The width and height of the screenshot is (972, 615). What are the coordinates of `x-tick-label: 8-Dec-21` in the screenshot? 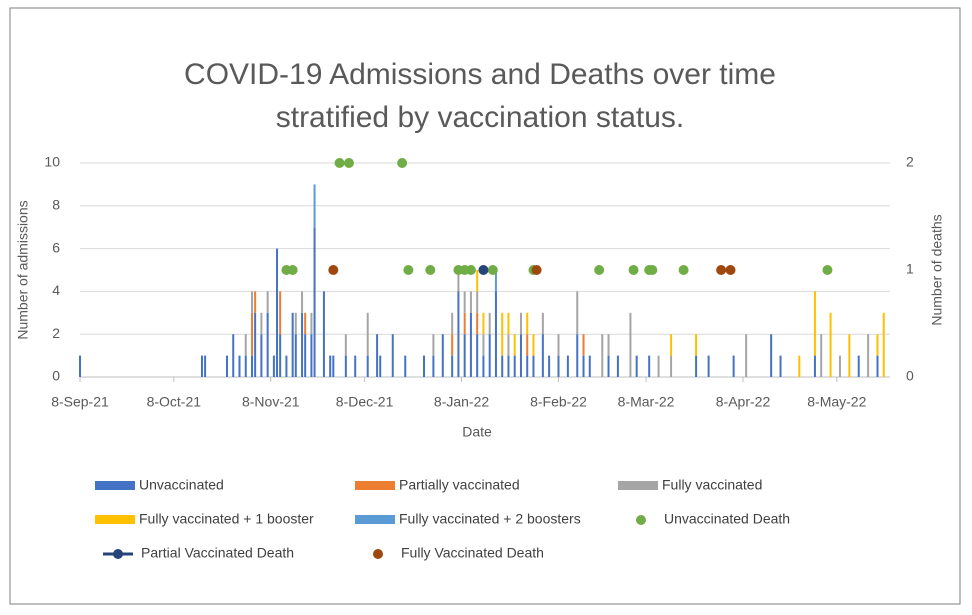 It's located at (365, 402).